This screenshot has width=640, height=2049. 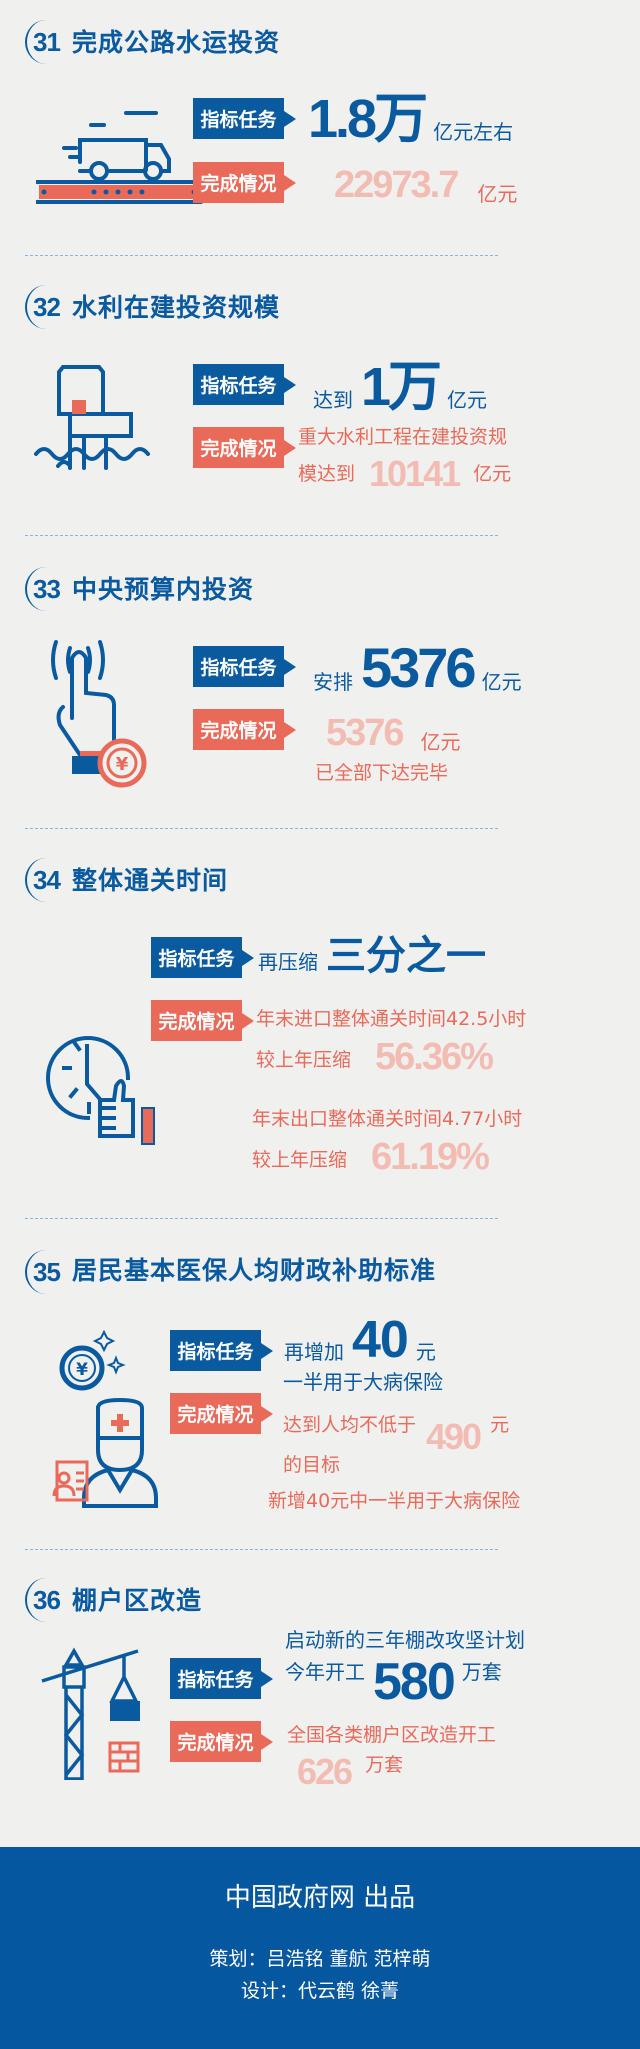 What do you see at coordinates (394, 1501) in the screenshot?
I see `done-note: 新增40元中一半用于大病保险` at bounding box center [394, 1501].